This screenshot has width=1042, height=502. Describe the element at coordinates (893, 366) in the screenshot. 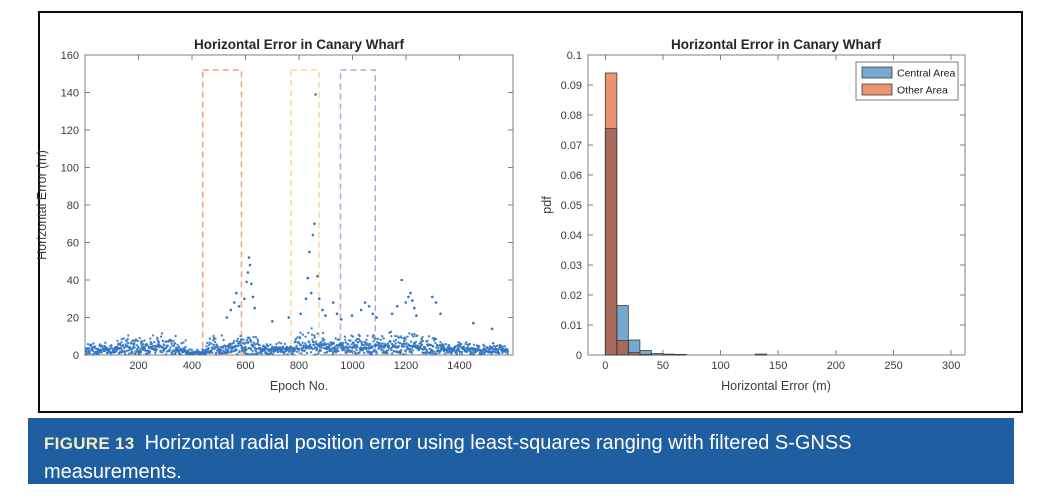

I see `tick-label: 250` at that location.